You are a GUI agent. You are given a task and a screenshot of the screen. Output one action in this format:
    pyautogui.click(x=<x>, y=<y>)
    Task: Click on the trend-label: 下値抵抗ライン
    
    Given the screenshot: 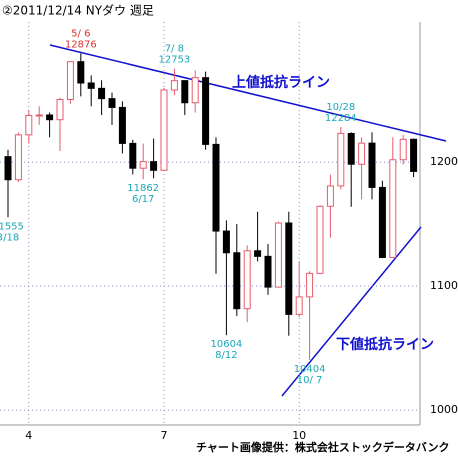 What is the action you would take?
    pyautogui.click(x=385, y=344)
    